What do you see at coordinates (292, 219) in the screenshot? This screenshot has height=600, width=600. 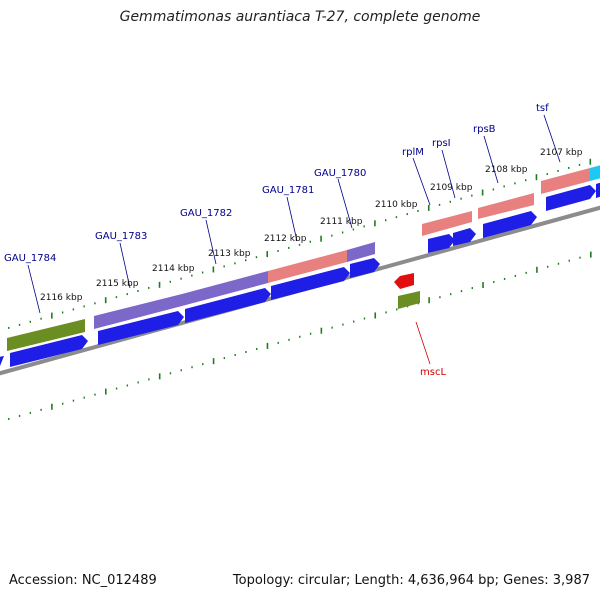 I see `leader-gau1781` at bounding box center [292, 219].